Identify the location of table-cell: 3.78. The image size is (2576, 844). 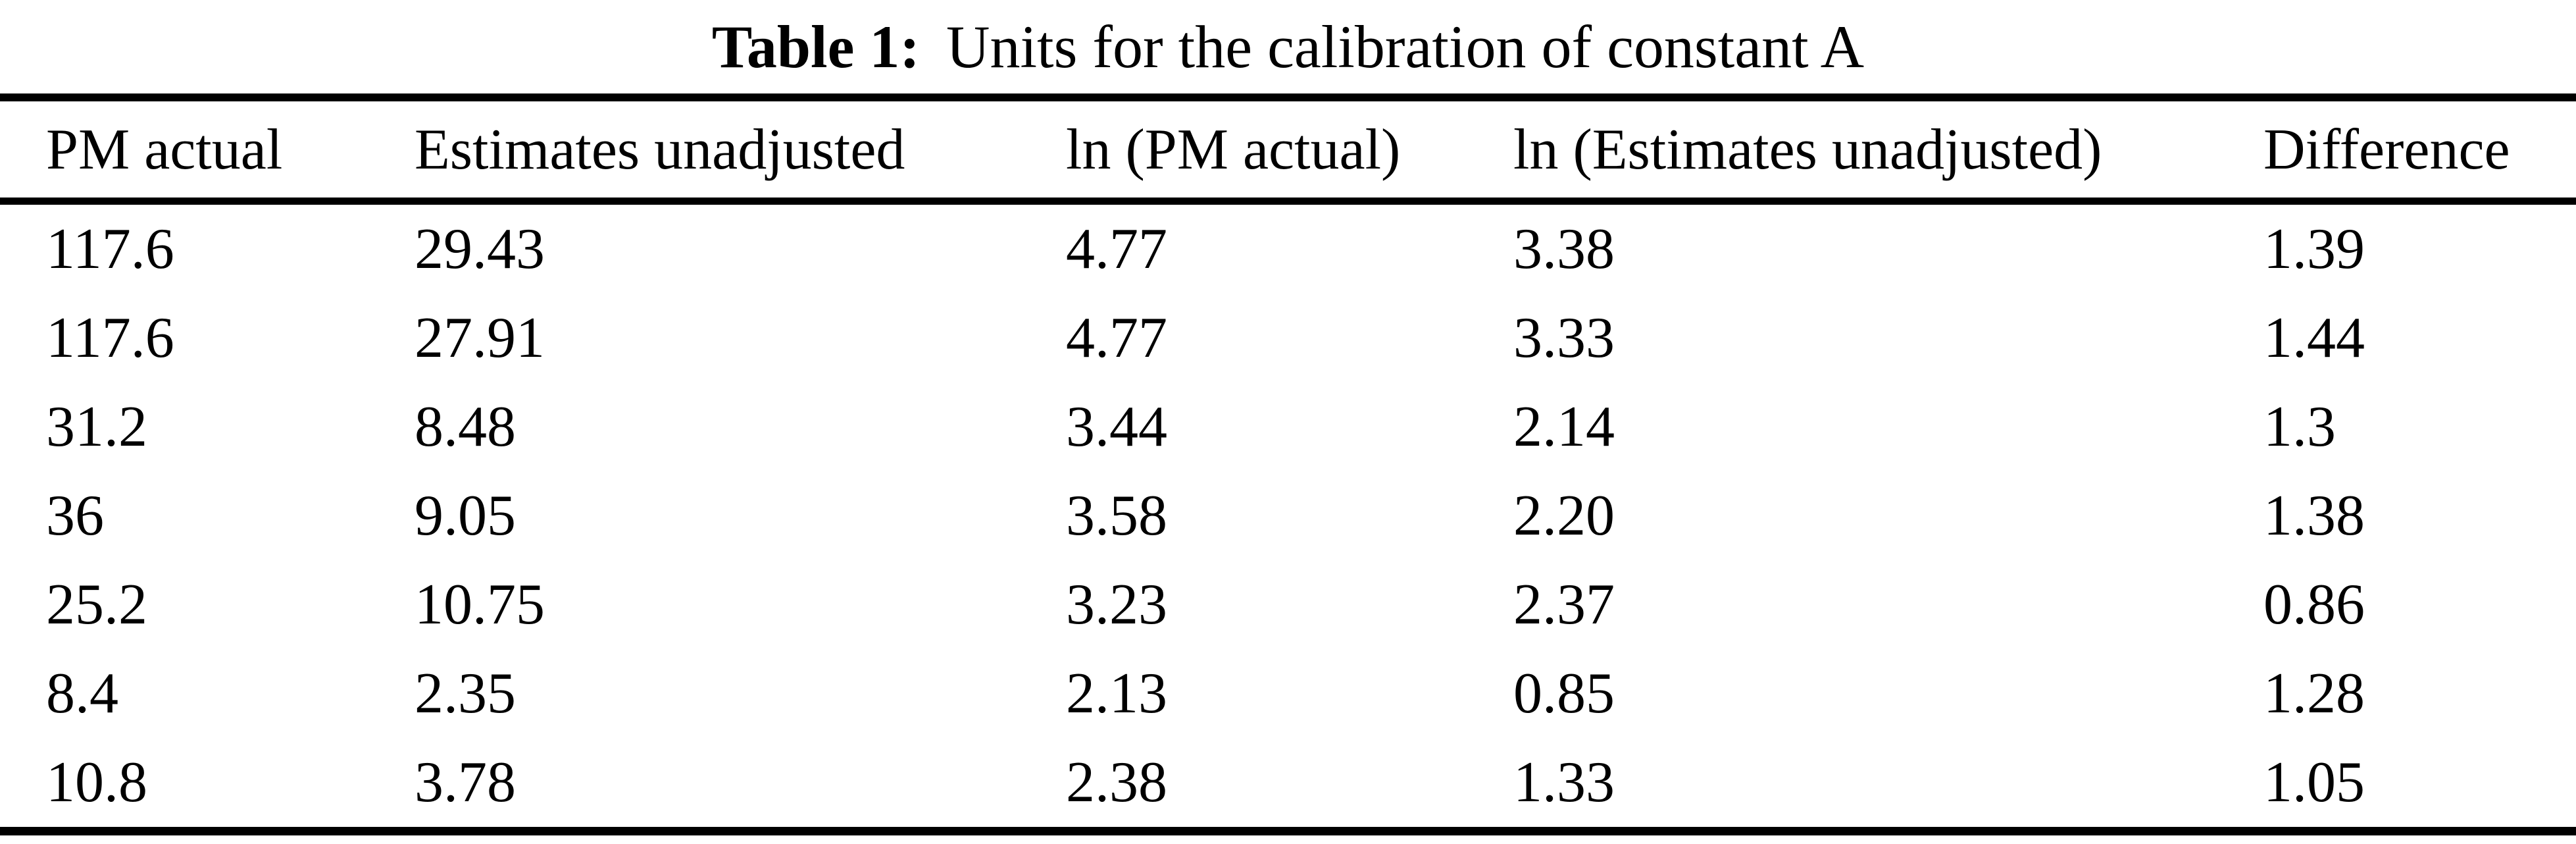
(465, 782).